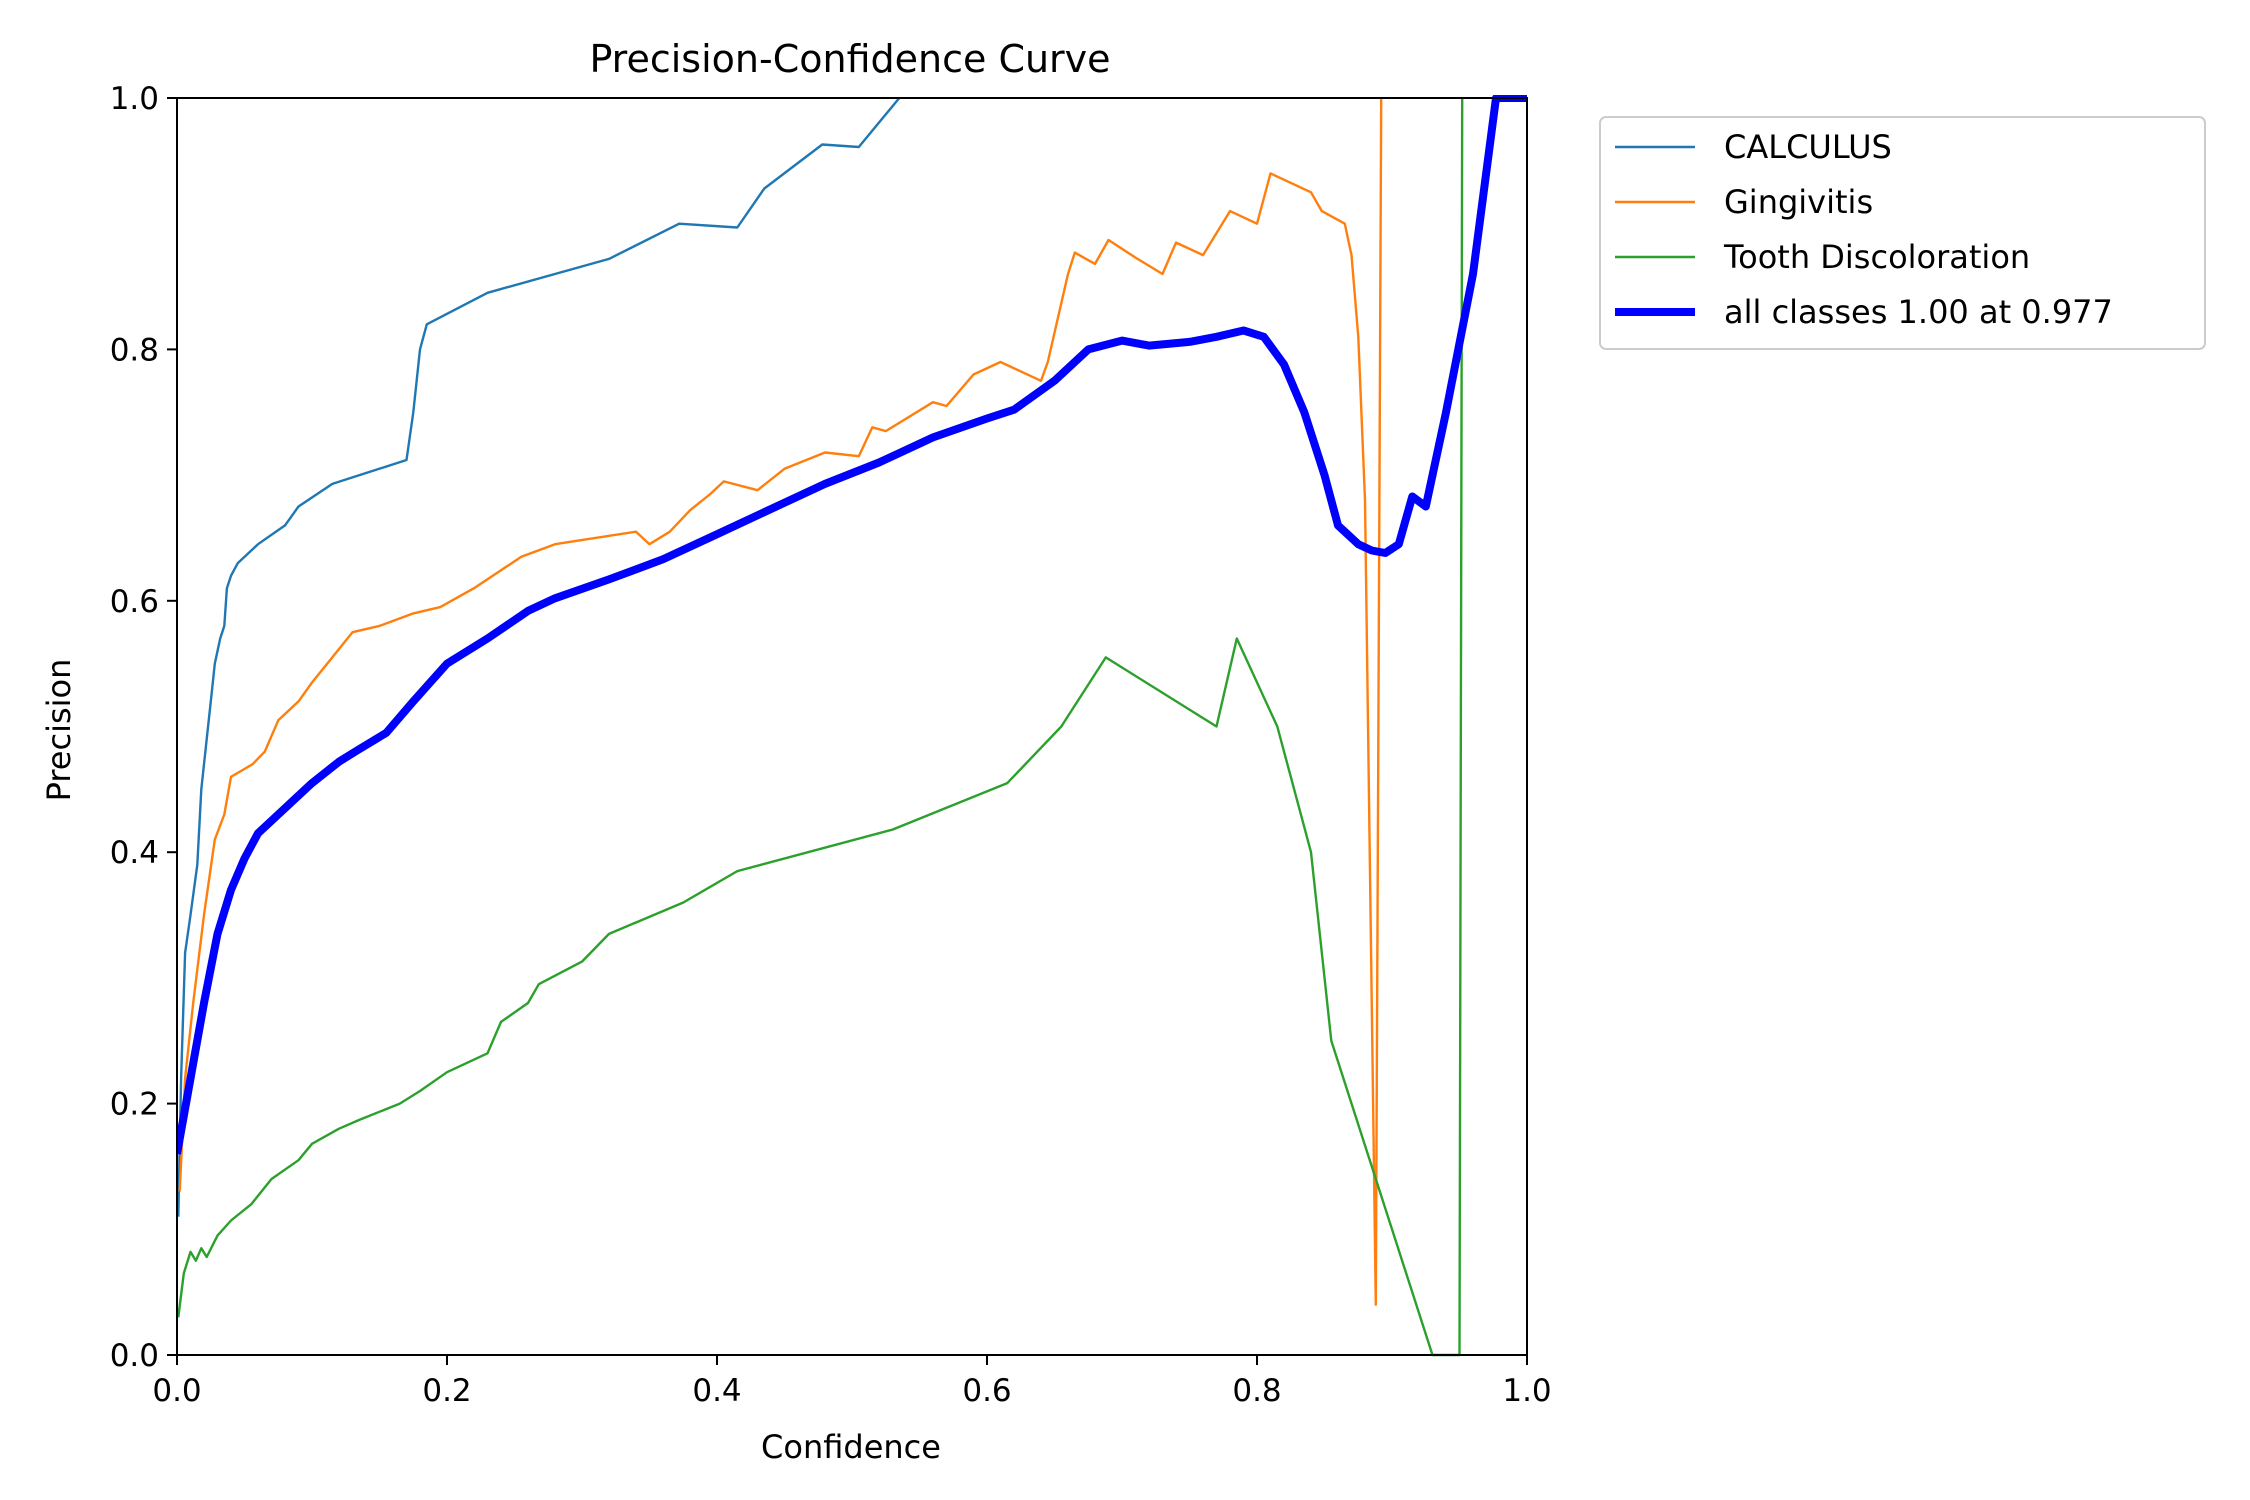 This screenshot has height=1500, width=2250. What do you see at coordinates (849, 59) in the screenshot?
I see `chart-title: Precision-Confidence Curve` at bounding box center [849, 59].